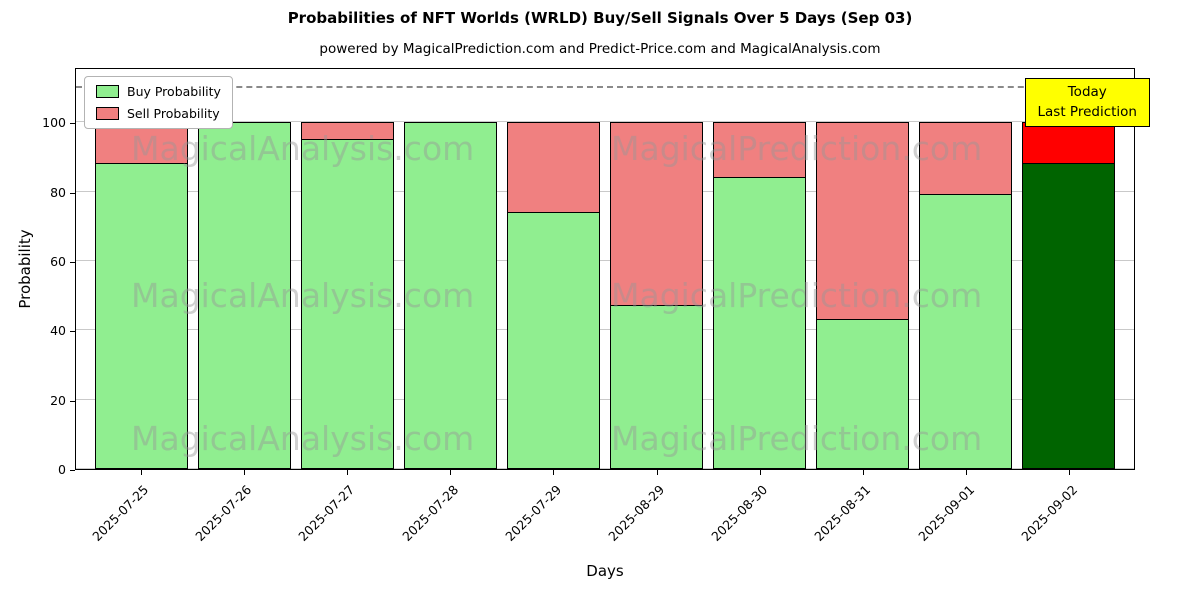 This screenshot has width=1200, height=600. Describe the element at coordinates (605, 86) in the screenshot. I see `dashed-threshold-line` at that location.